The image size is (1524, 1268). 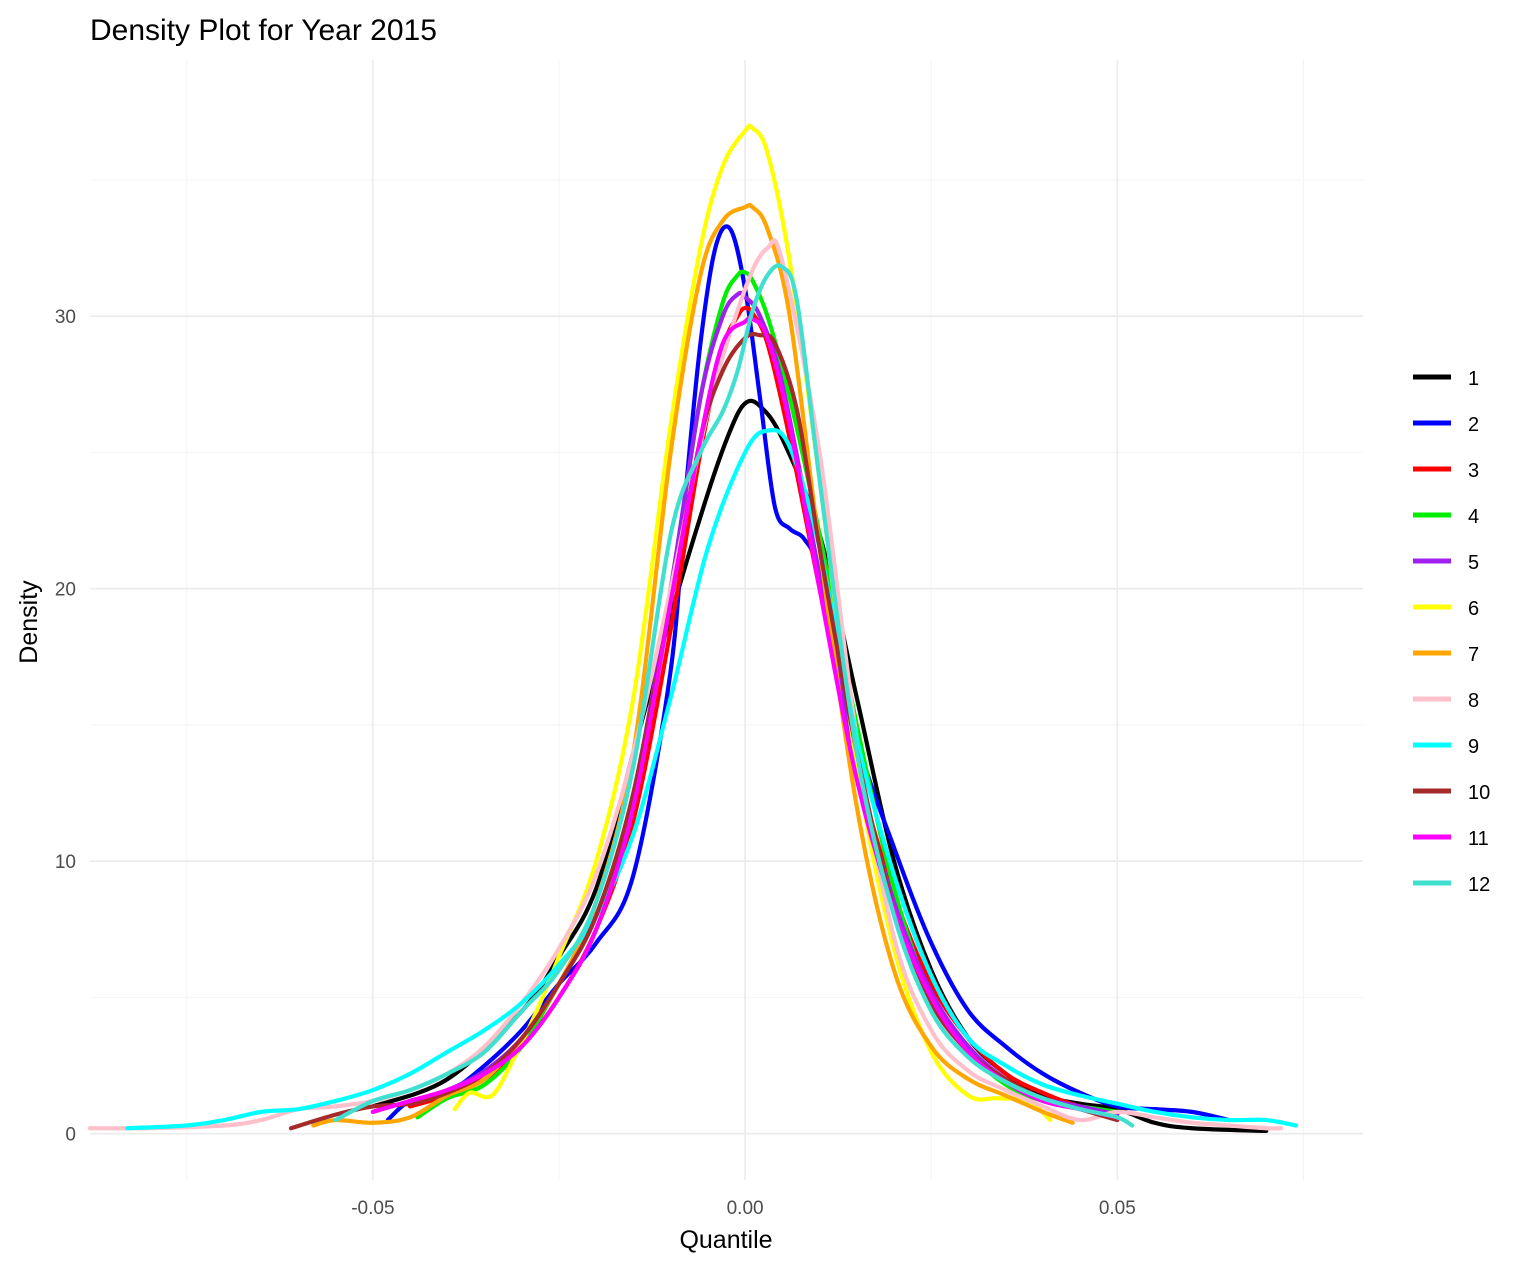 What do you see at coordinates (1446, 655) in the screenshot?
I see `legend-item-7: 7` at bounding box center [1446, 655].